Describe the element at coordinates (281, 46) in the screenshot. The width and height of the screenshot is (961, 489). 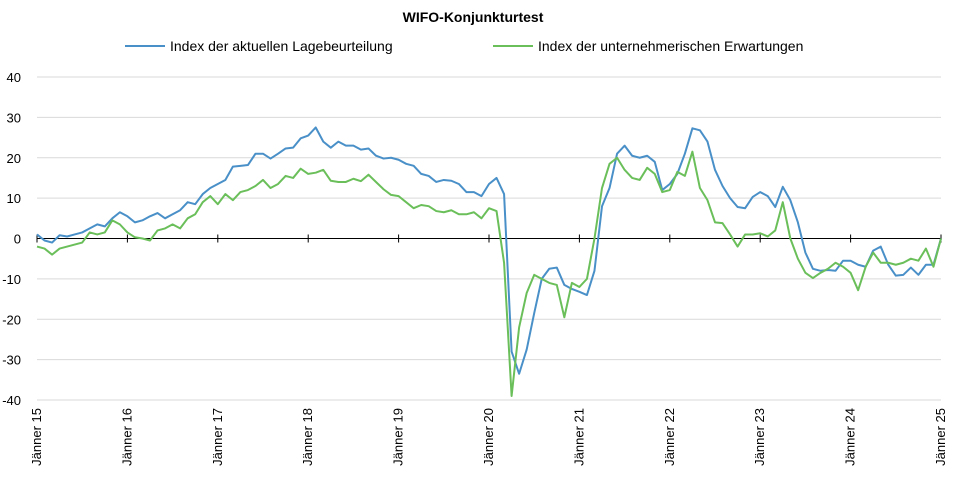
I see `legend-label-series-1: Index der aktuellen Lagebeurteilung` at that location.